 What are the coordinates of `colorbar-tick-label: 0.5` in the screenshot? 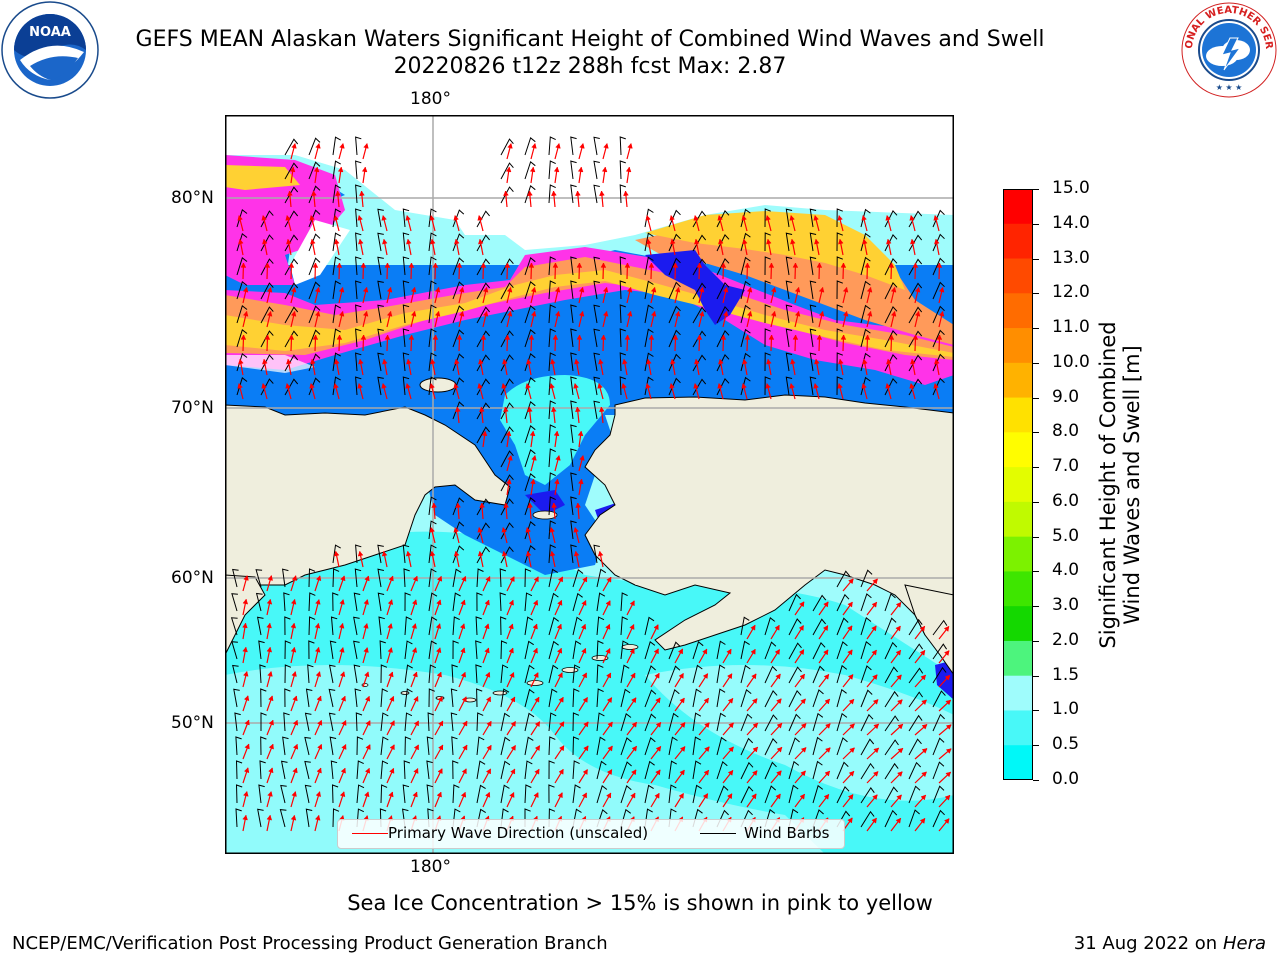 It's located at (1066, 744).